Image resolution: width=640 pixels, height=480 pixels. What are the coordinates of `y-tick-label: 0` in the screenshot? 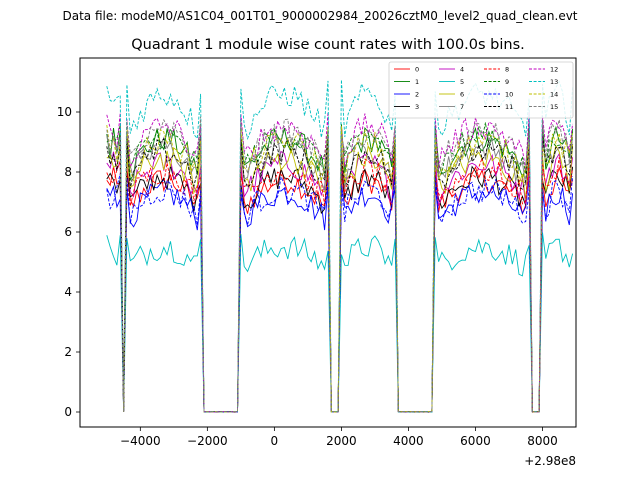 It's located at (68, 412).